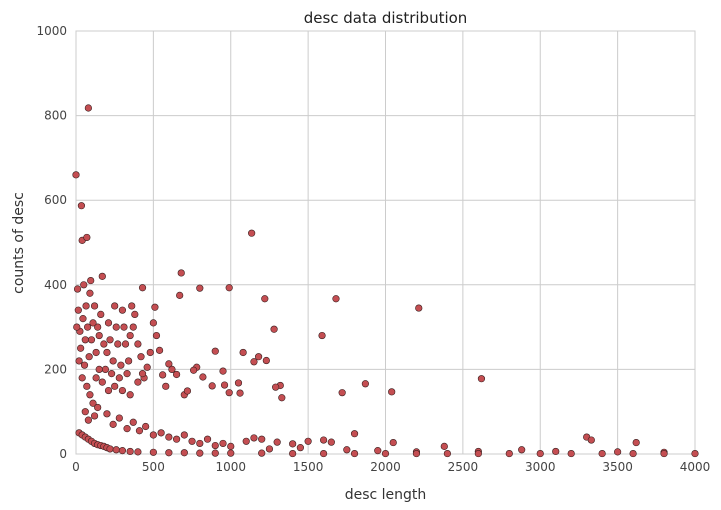 The height and width of the screenshot is (510, 721). What do you see at coordinates (19, 243) in the screenshot?
I see `y-axis-label: counts of desc` at bounding box center [19, 243].